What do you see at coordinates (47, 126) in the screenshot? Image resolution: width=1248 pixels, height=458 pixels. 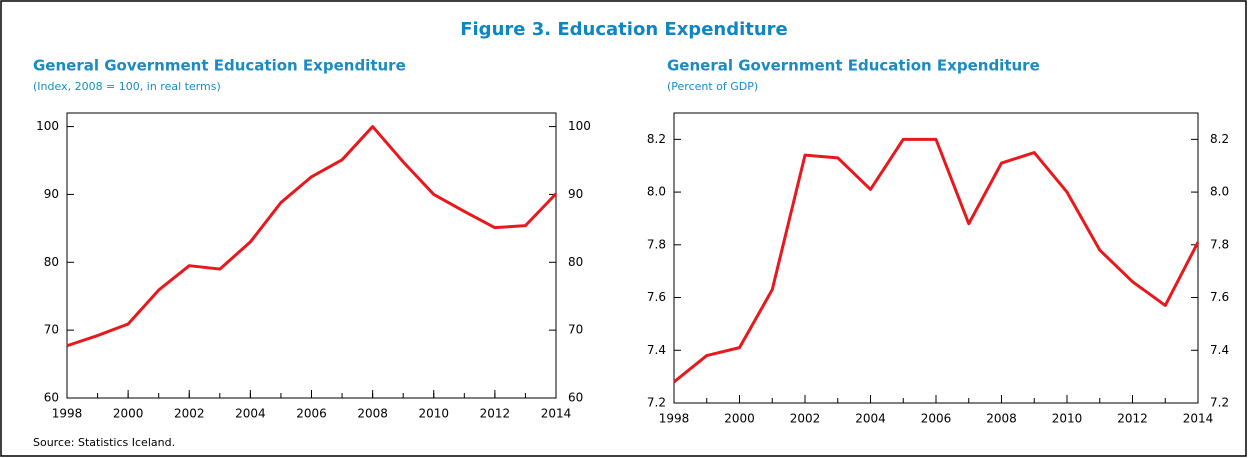 I see `y-tick-label: 100` at bounding box center [47, 126].